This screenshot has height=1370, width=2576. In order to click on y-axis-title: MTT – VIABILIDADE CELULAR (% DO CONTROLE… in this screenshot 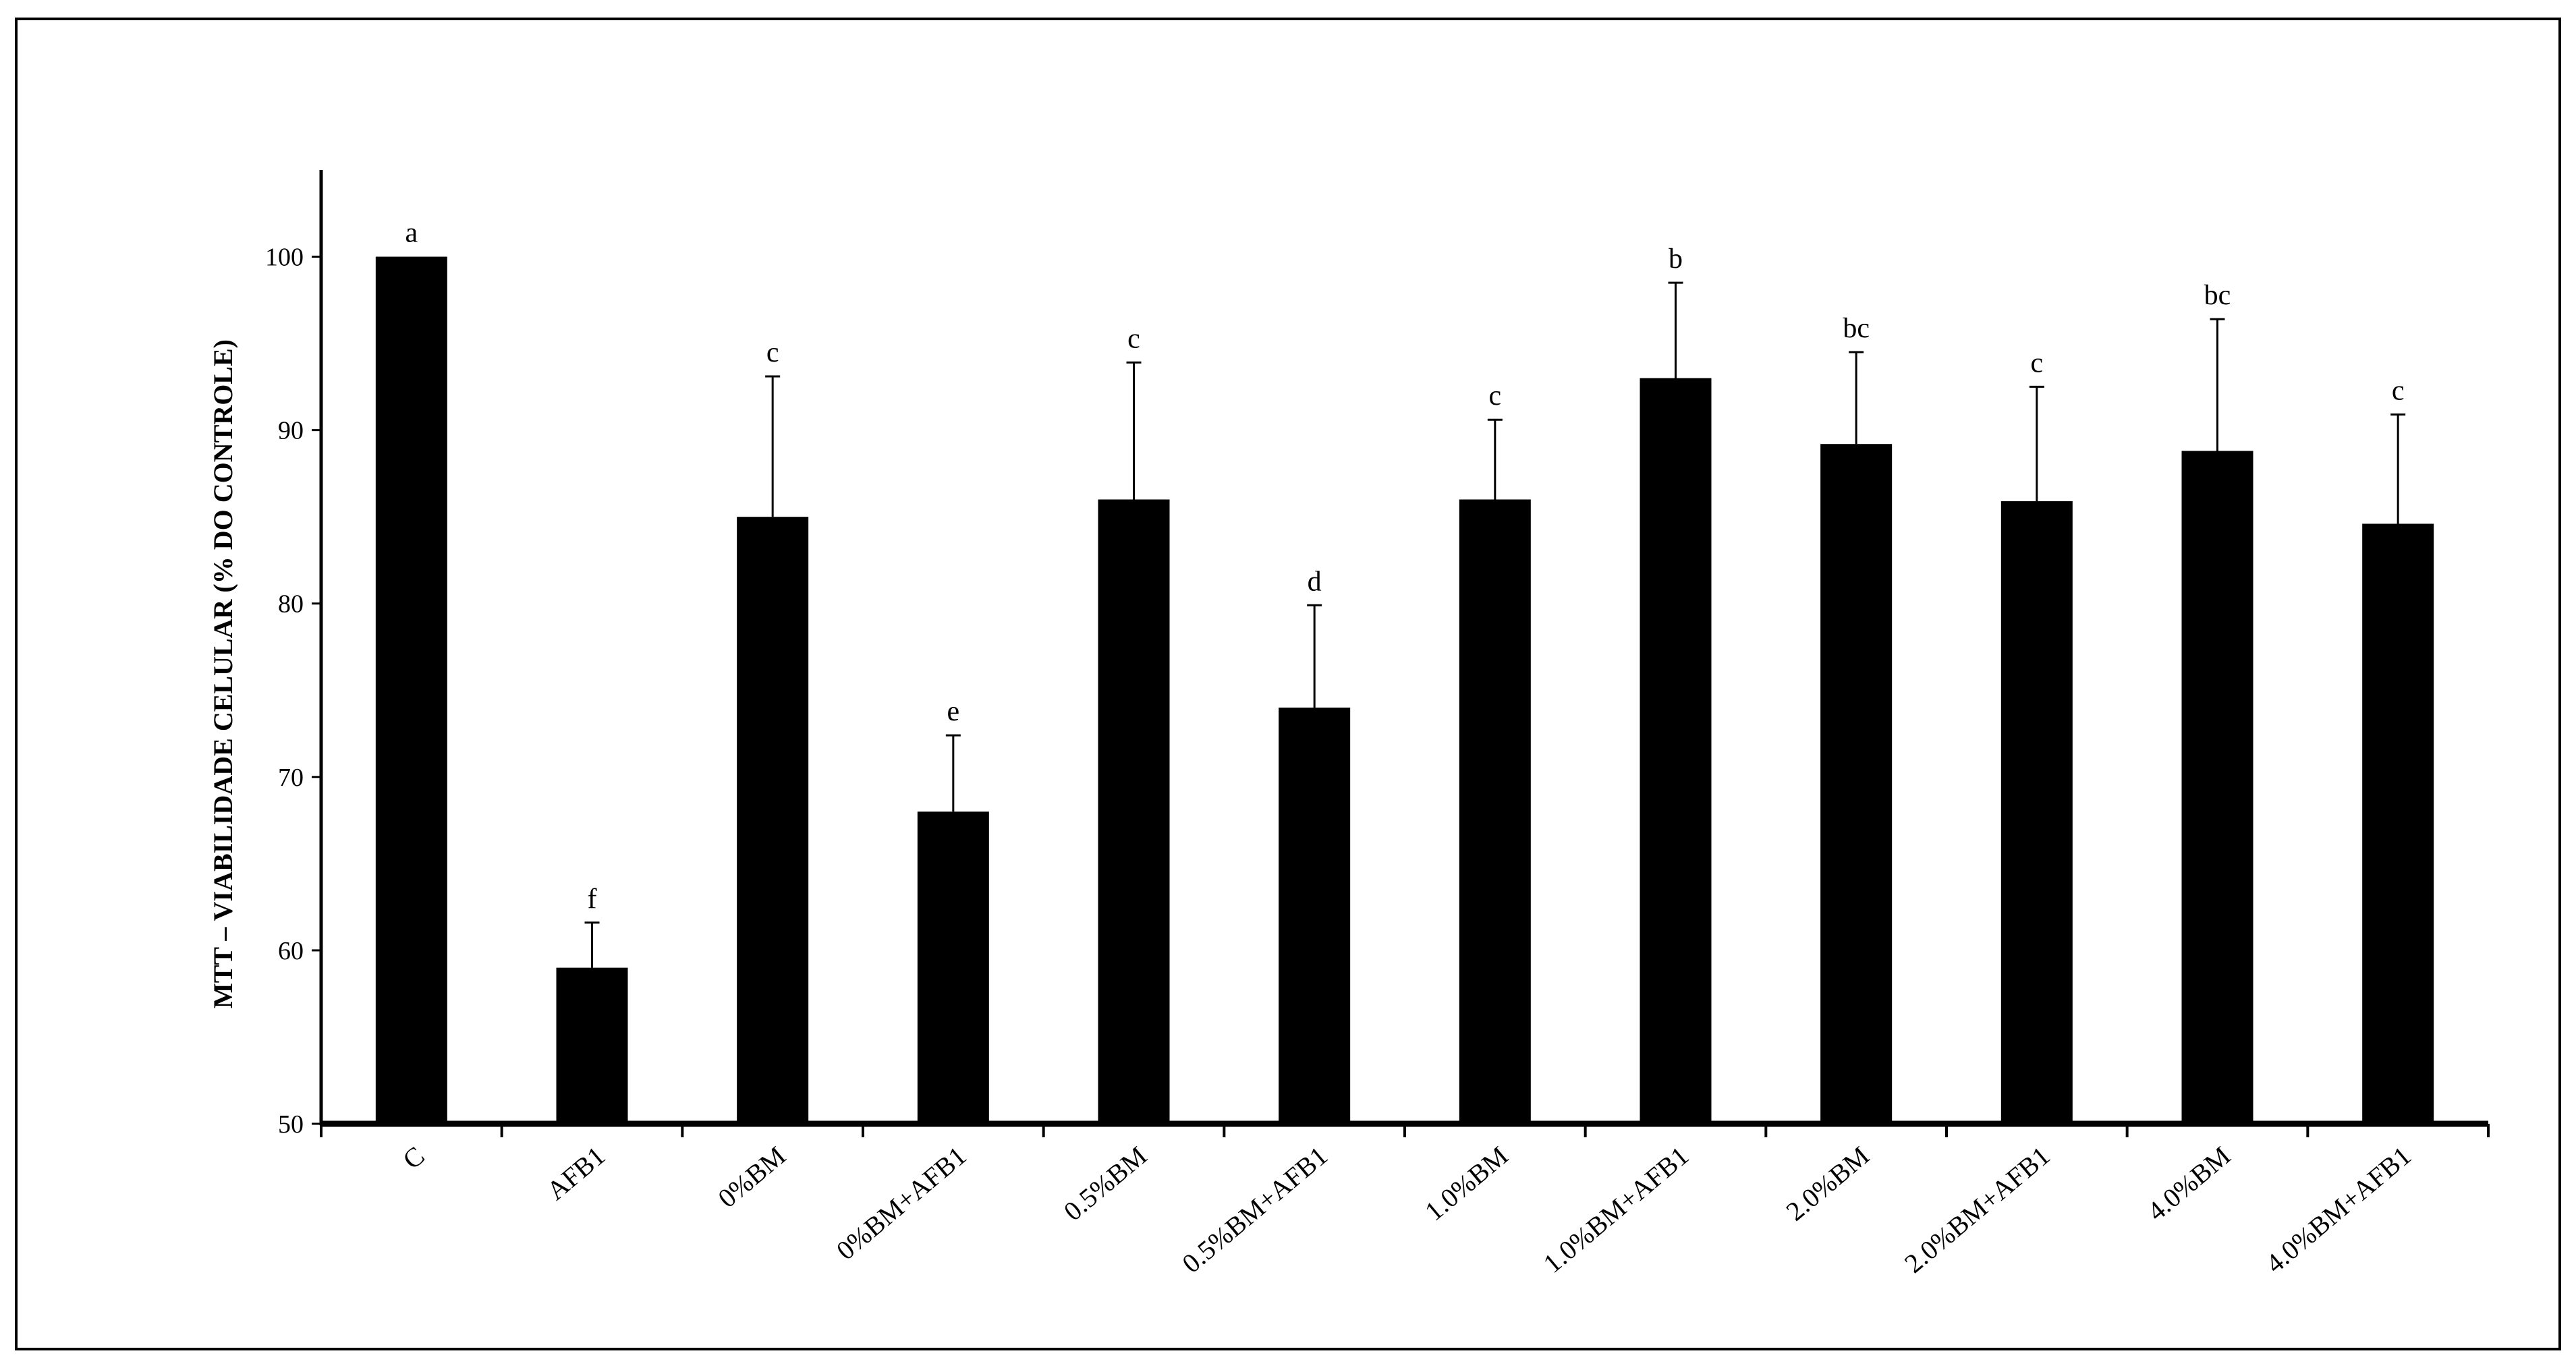, I will do `click(223, 673)`.